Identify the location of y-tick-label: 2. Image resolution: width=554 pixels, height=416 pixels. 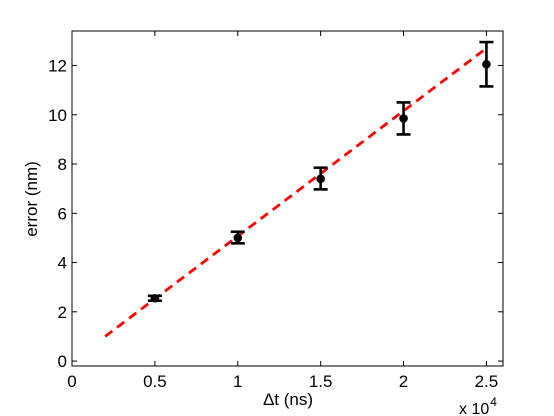
(62, 312).